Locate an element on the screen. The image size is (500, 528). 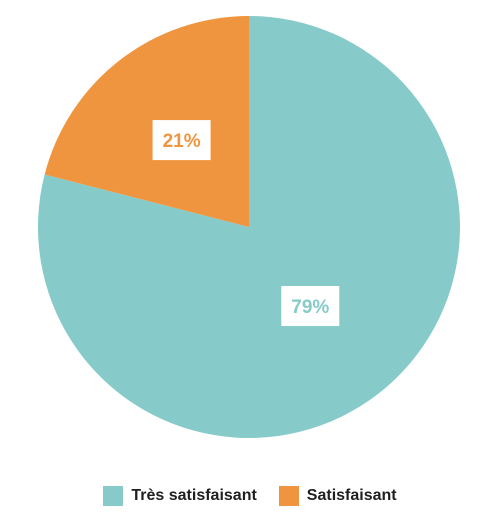
legend-item-satisfaisant: Satisfaisant is located at coordinates (337, 496).